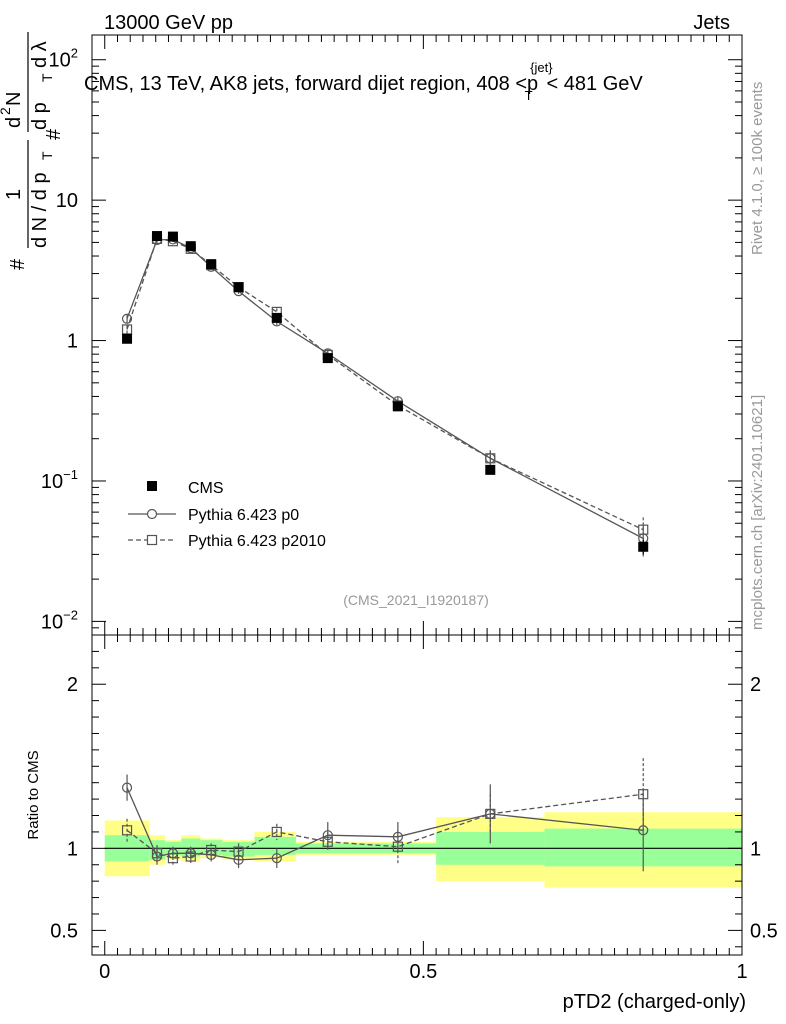 This screenshot has height=1024, width=786. What do you see at coordinates (257, 541) in the screenshot?
I see `legend-label-p2010: Pythia 6.423 p2010` at bounding box center [257, 541].